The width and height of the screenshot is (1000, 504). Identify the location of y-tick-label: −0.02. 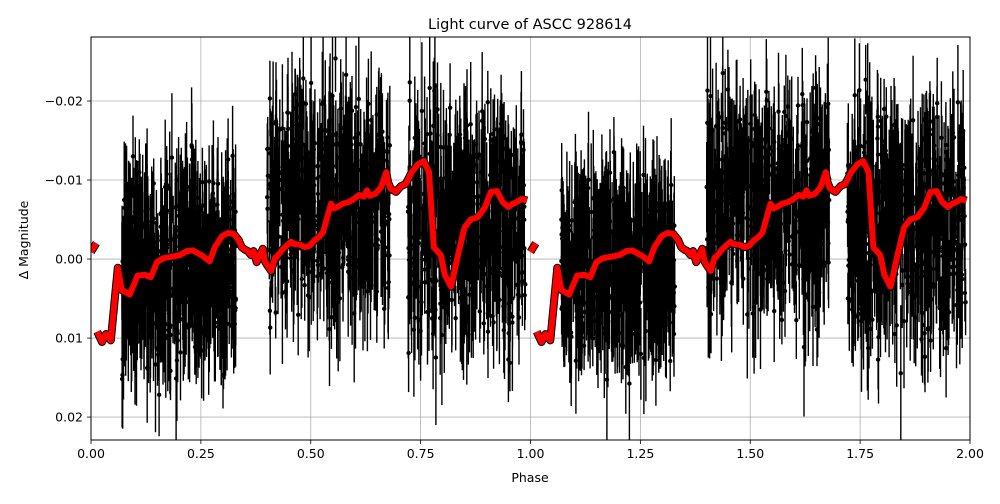
(64, 101).